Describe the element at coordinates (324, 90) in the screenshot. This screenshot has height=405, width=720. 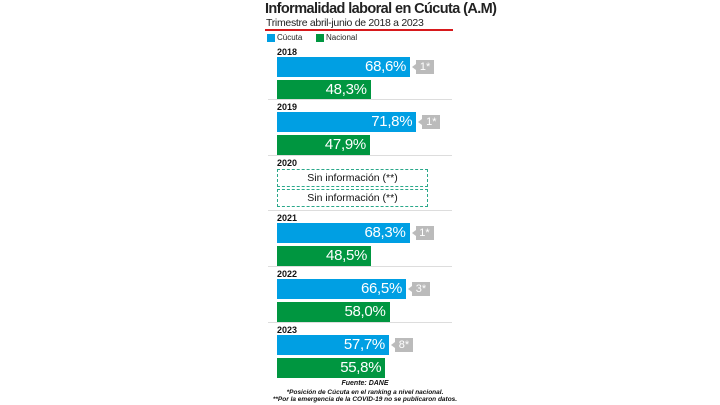
I see `bar-nacional: 48,3%` at that location.